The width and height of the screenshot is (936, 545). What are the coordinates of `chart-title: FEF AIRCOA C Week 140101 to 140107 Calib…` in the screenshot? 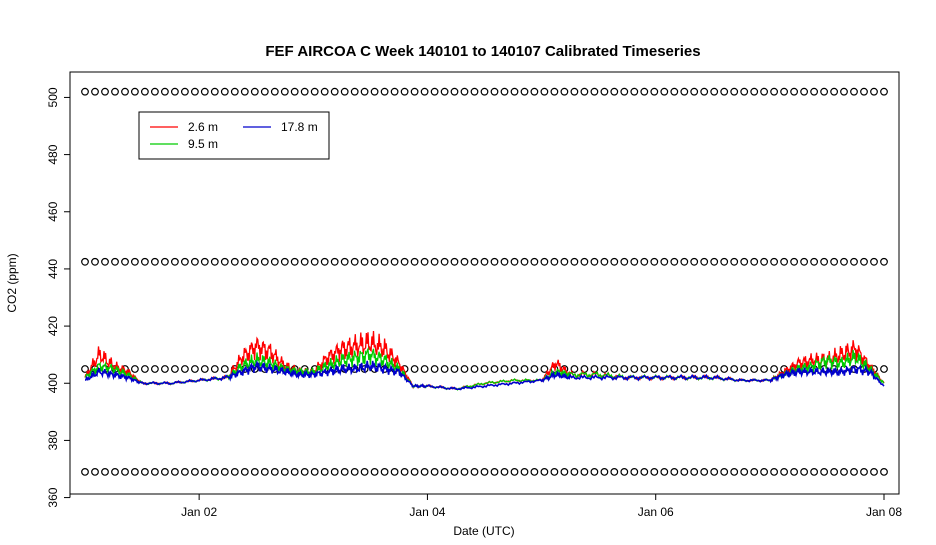 It's located at (482, 51).